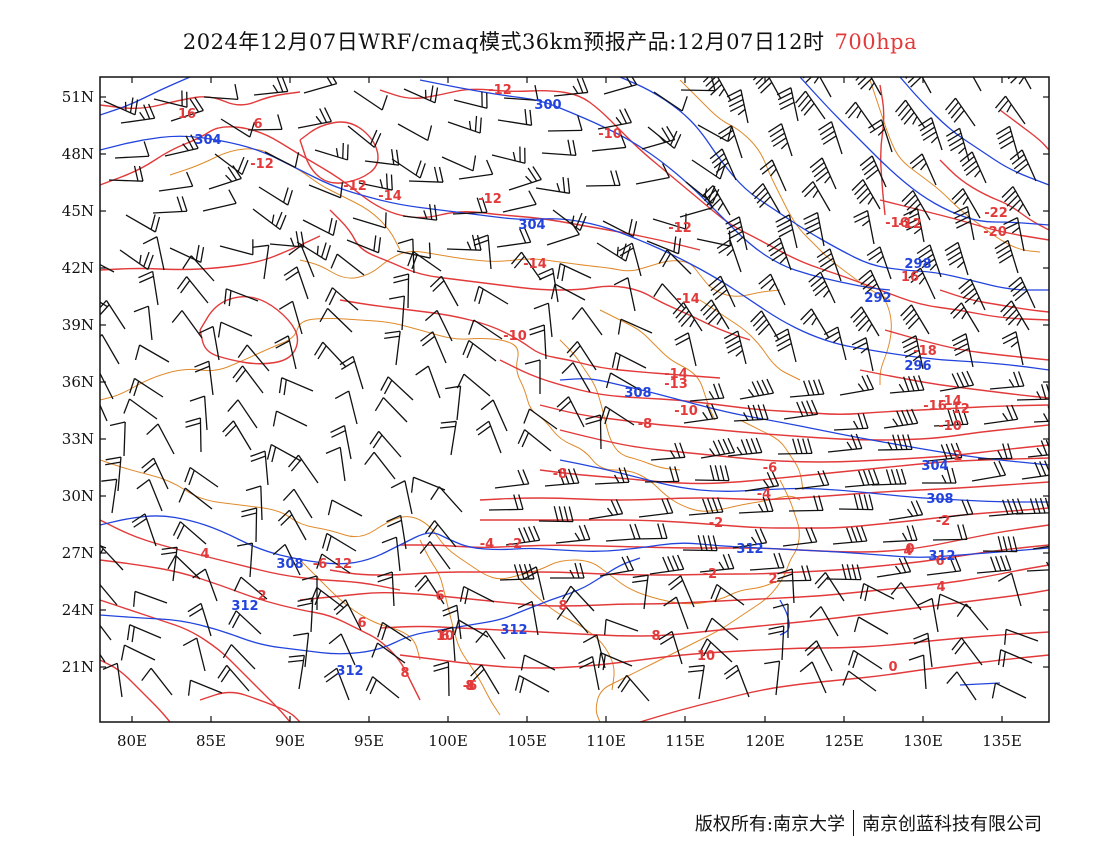  I want to click on temperature-label: 12, so click(343, 564).